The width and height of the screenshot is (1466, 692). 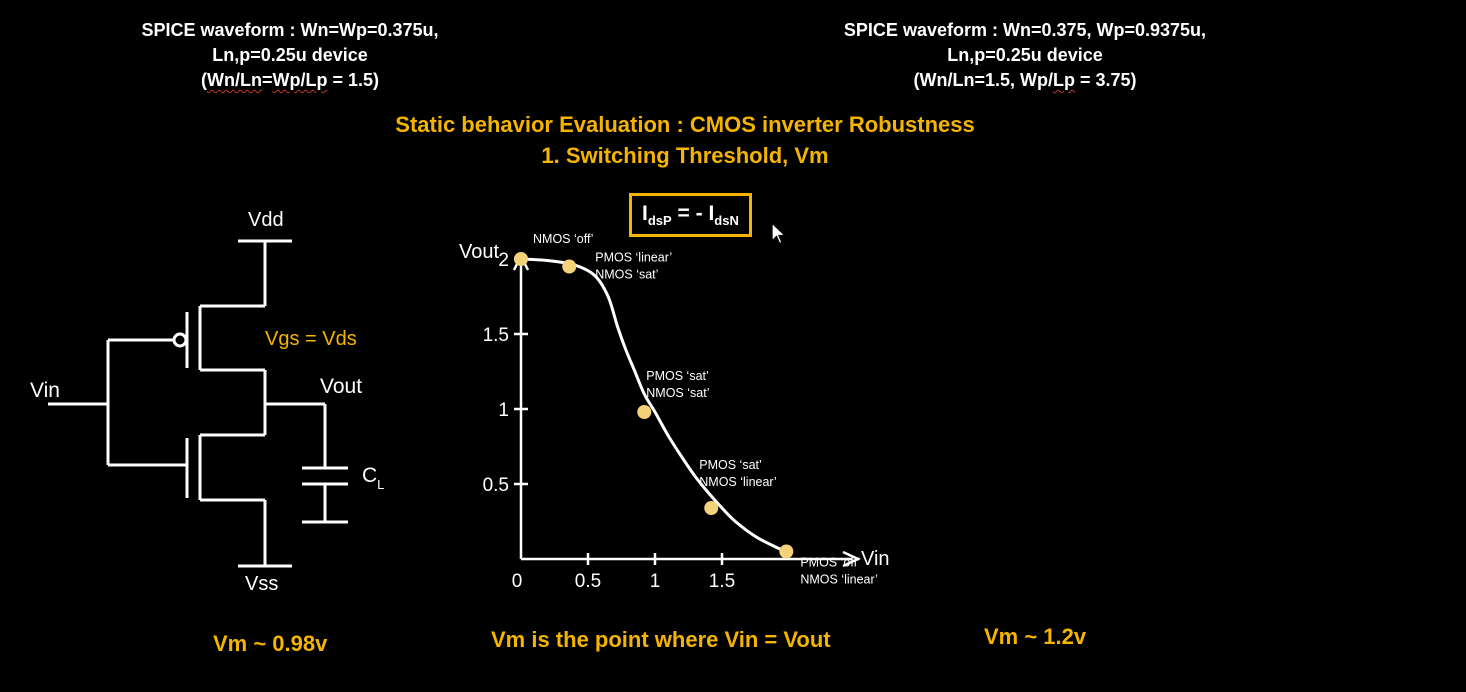 What do you see at coordinates (677, 384) in the screenshot?
I see `region-label: PMOS ‘sat’ NMOS ‘sat’` at bounding box center [677, 384].